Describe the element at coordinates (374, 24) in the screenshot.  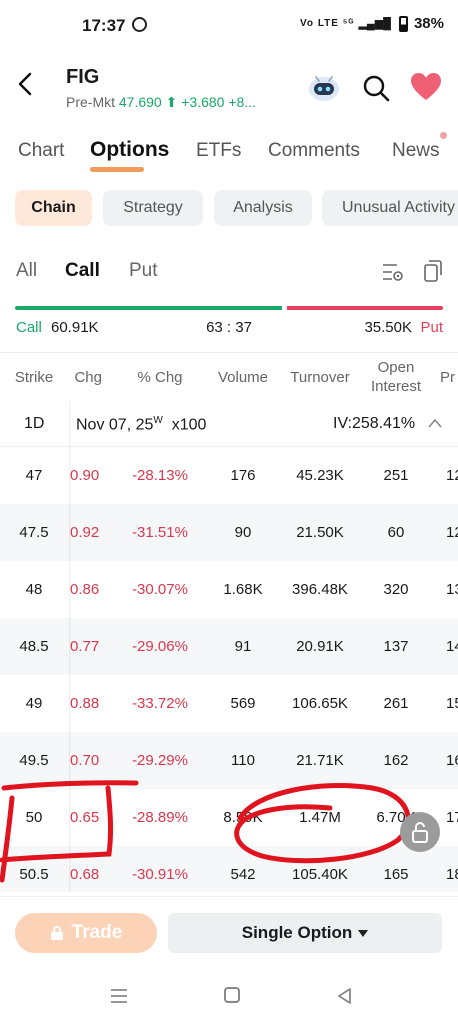
I see `signal-icon: ▂▄▆█` at that location.